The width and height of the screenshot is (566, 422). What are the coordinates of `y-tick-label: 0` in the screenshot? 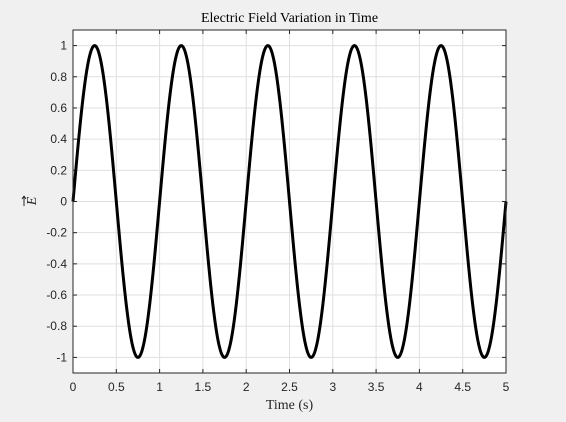 It's located at (63, 202).